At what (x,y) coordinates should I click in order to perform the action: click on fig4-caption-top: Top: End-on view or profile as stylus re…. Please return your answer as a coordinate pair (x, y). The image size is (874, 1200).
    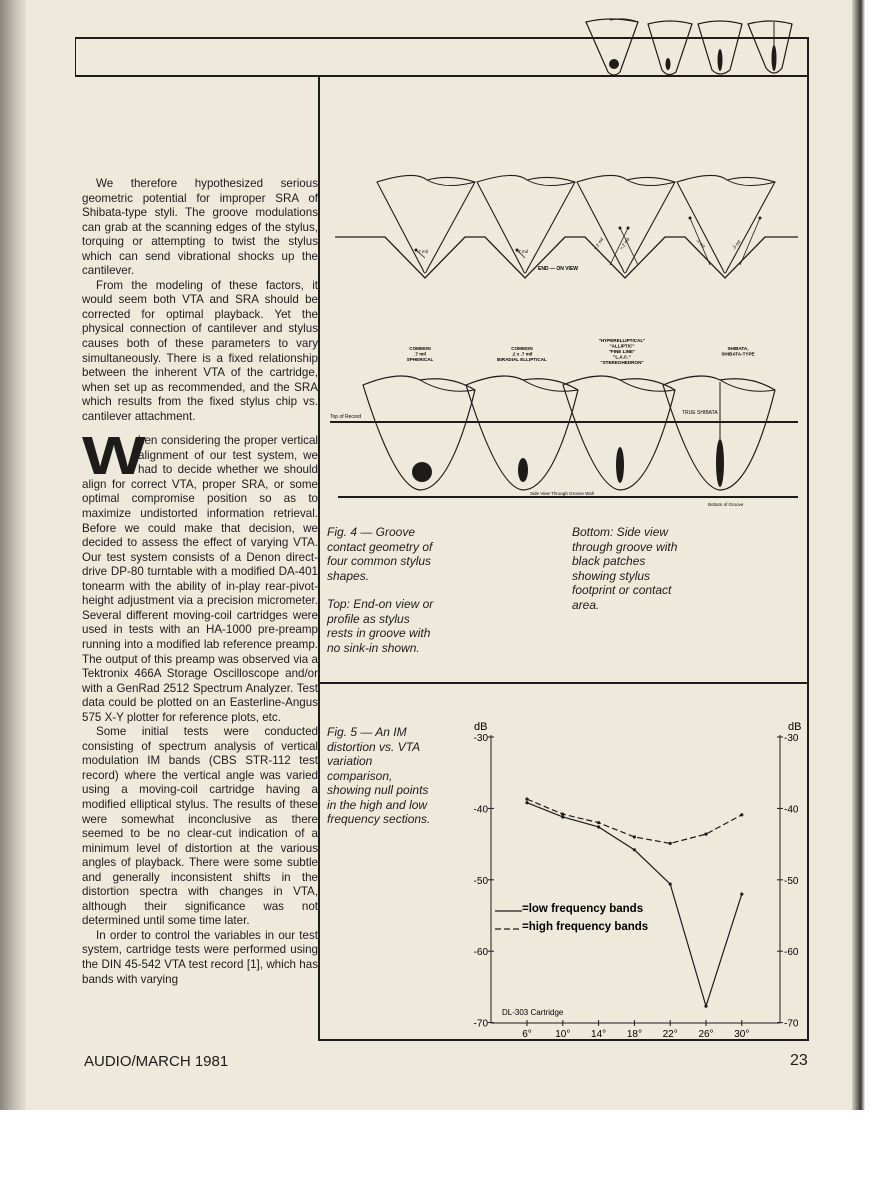
    Looking at the image, I should click on (380, 626).